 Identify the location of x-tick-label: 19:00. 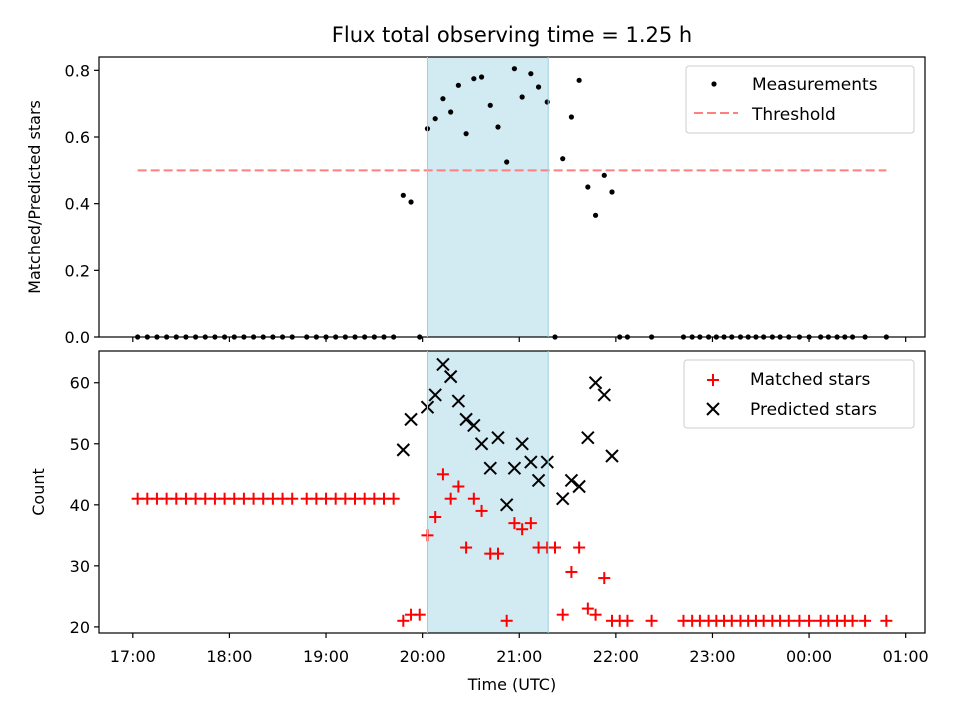
(326, 656).